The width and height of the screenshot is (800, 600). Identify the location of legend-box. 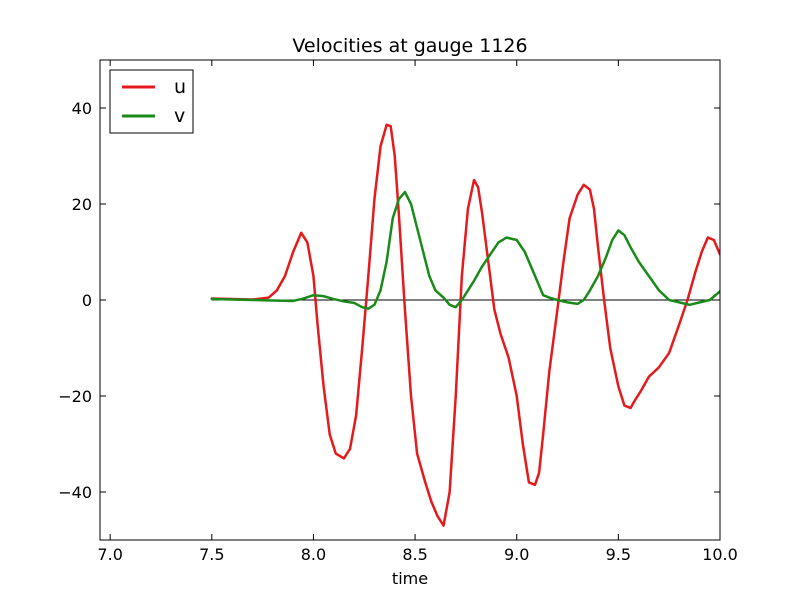
(151, 101).